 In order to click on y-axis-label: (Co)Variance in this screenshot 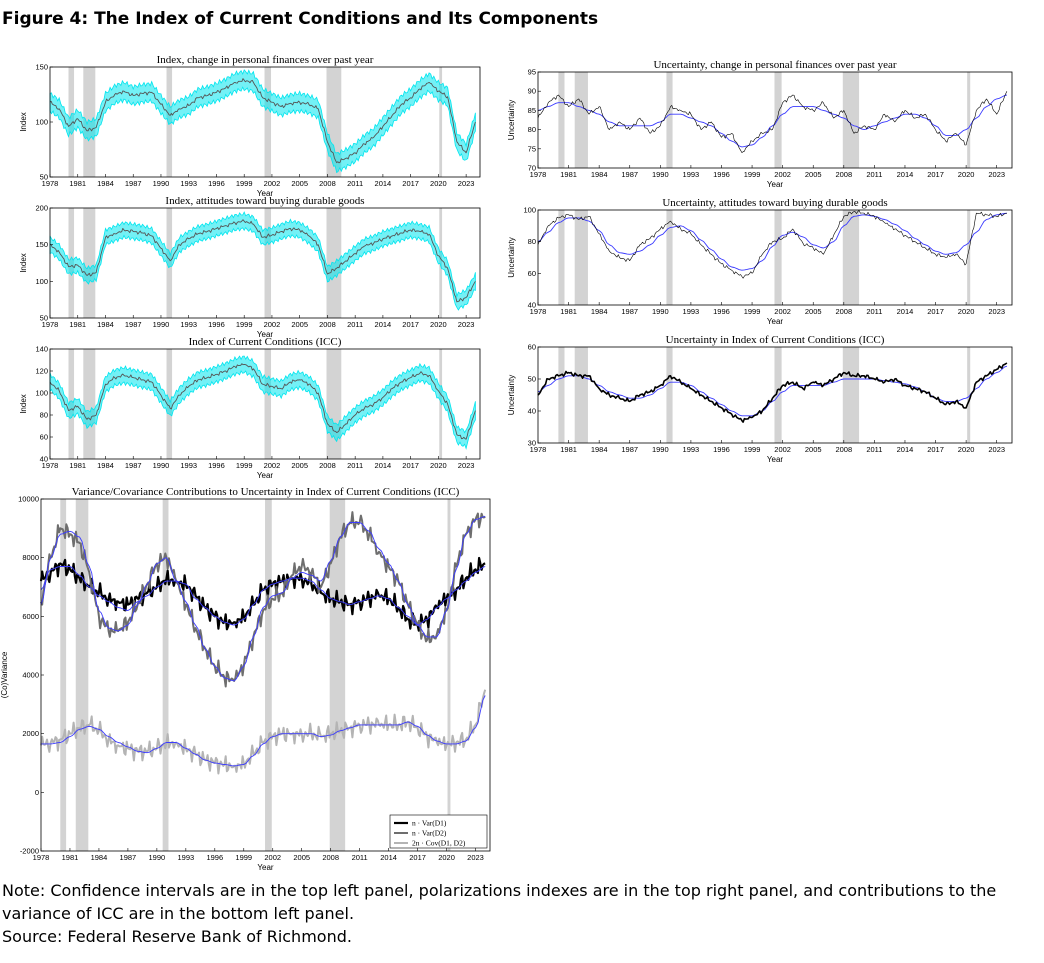, I will do `click(4, 674)`.